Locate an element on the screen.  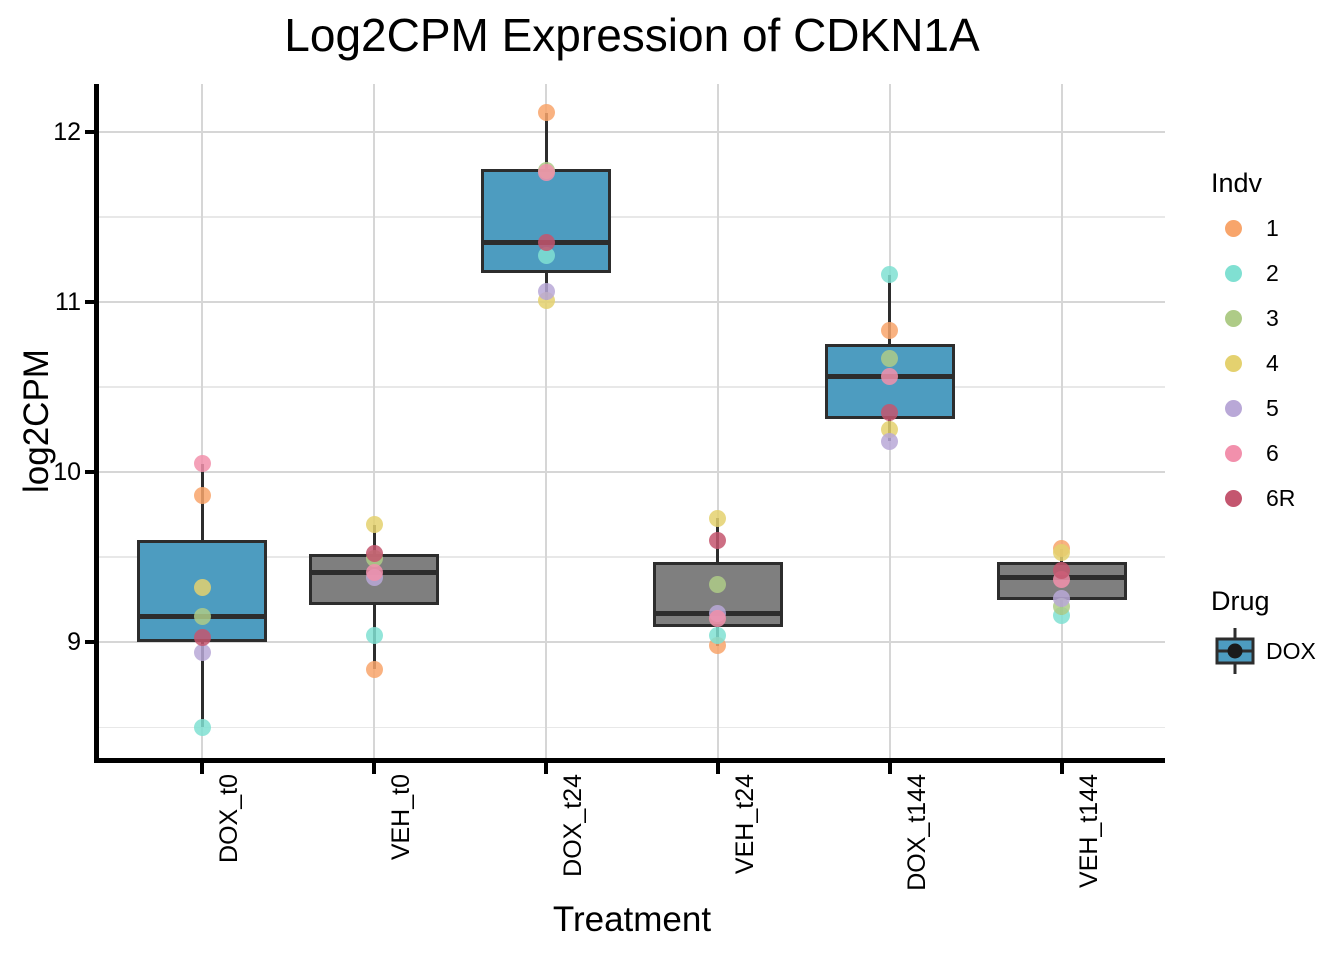
y-axis-line is located at coordinates (96, 423).